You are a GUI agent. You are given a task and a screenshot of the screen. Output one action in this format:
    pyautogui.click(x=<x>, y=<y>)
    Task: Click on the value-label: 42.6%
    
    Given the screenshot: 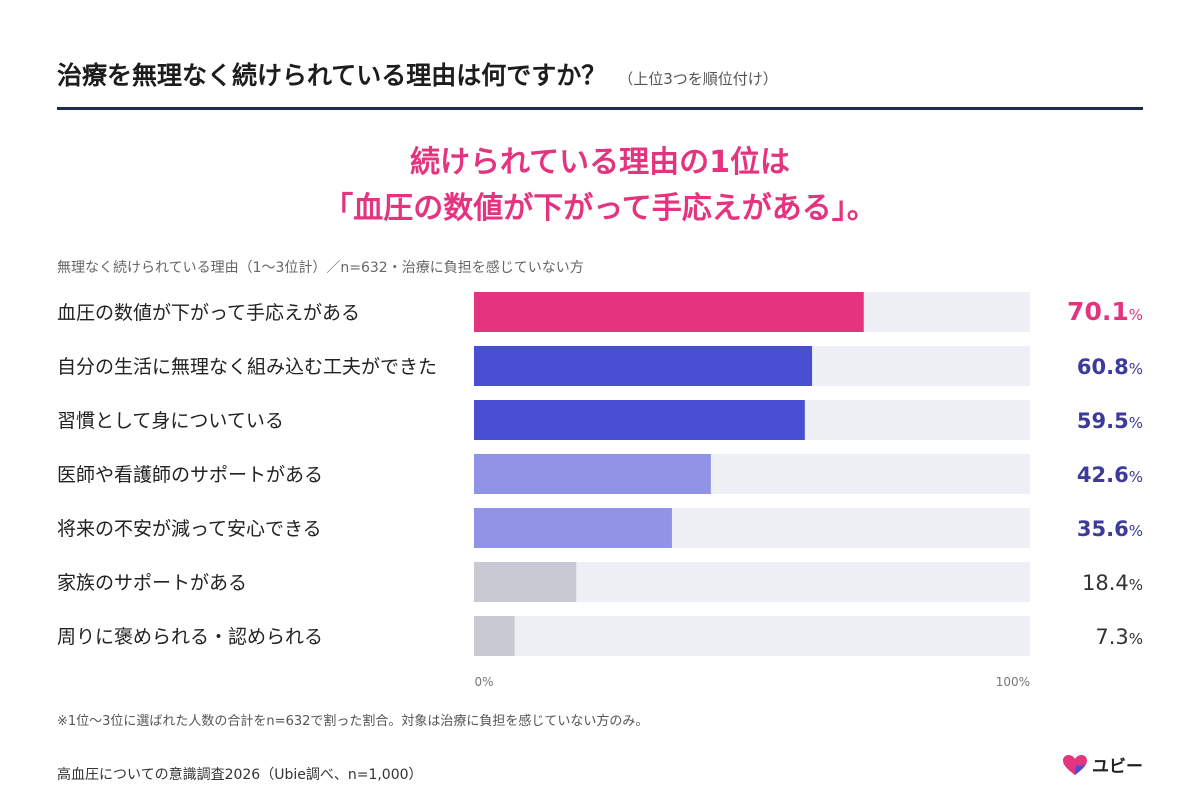 What is the action you would take?
    pyautogui.click(x=1110, y=475)
    